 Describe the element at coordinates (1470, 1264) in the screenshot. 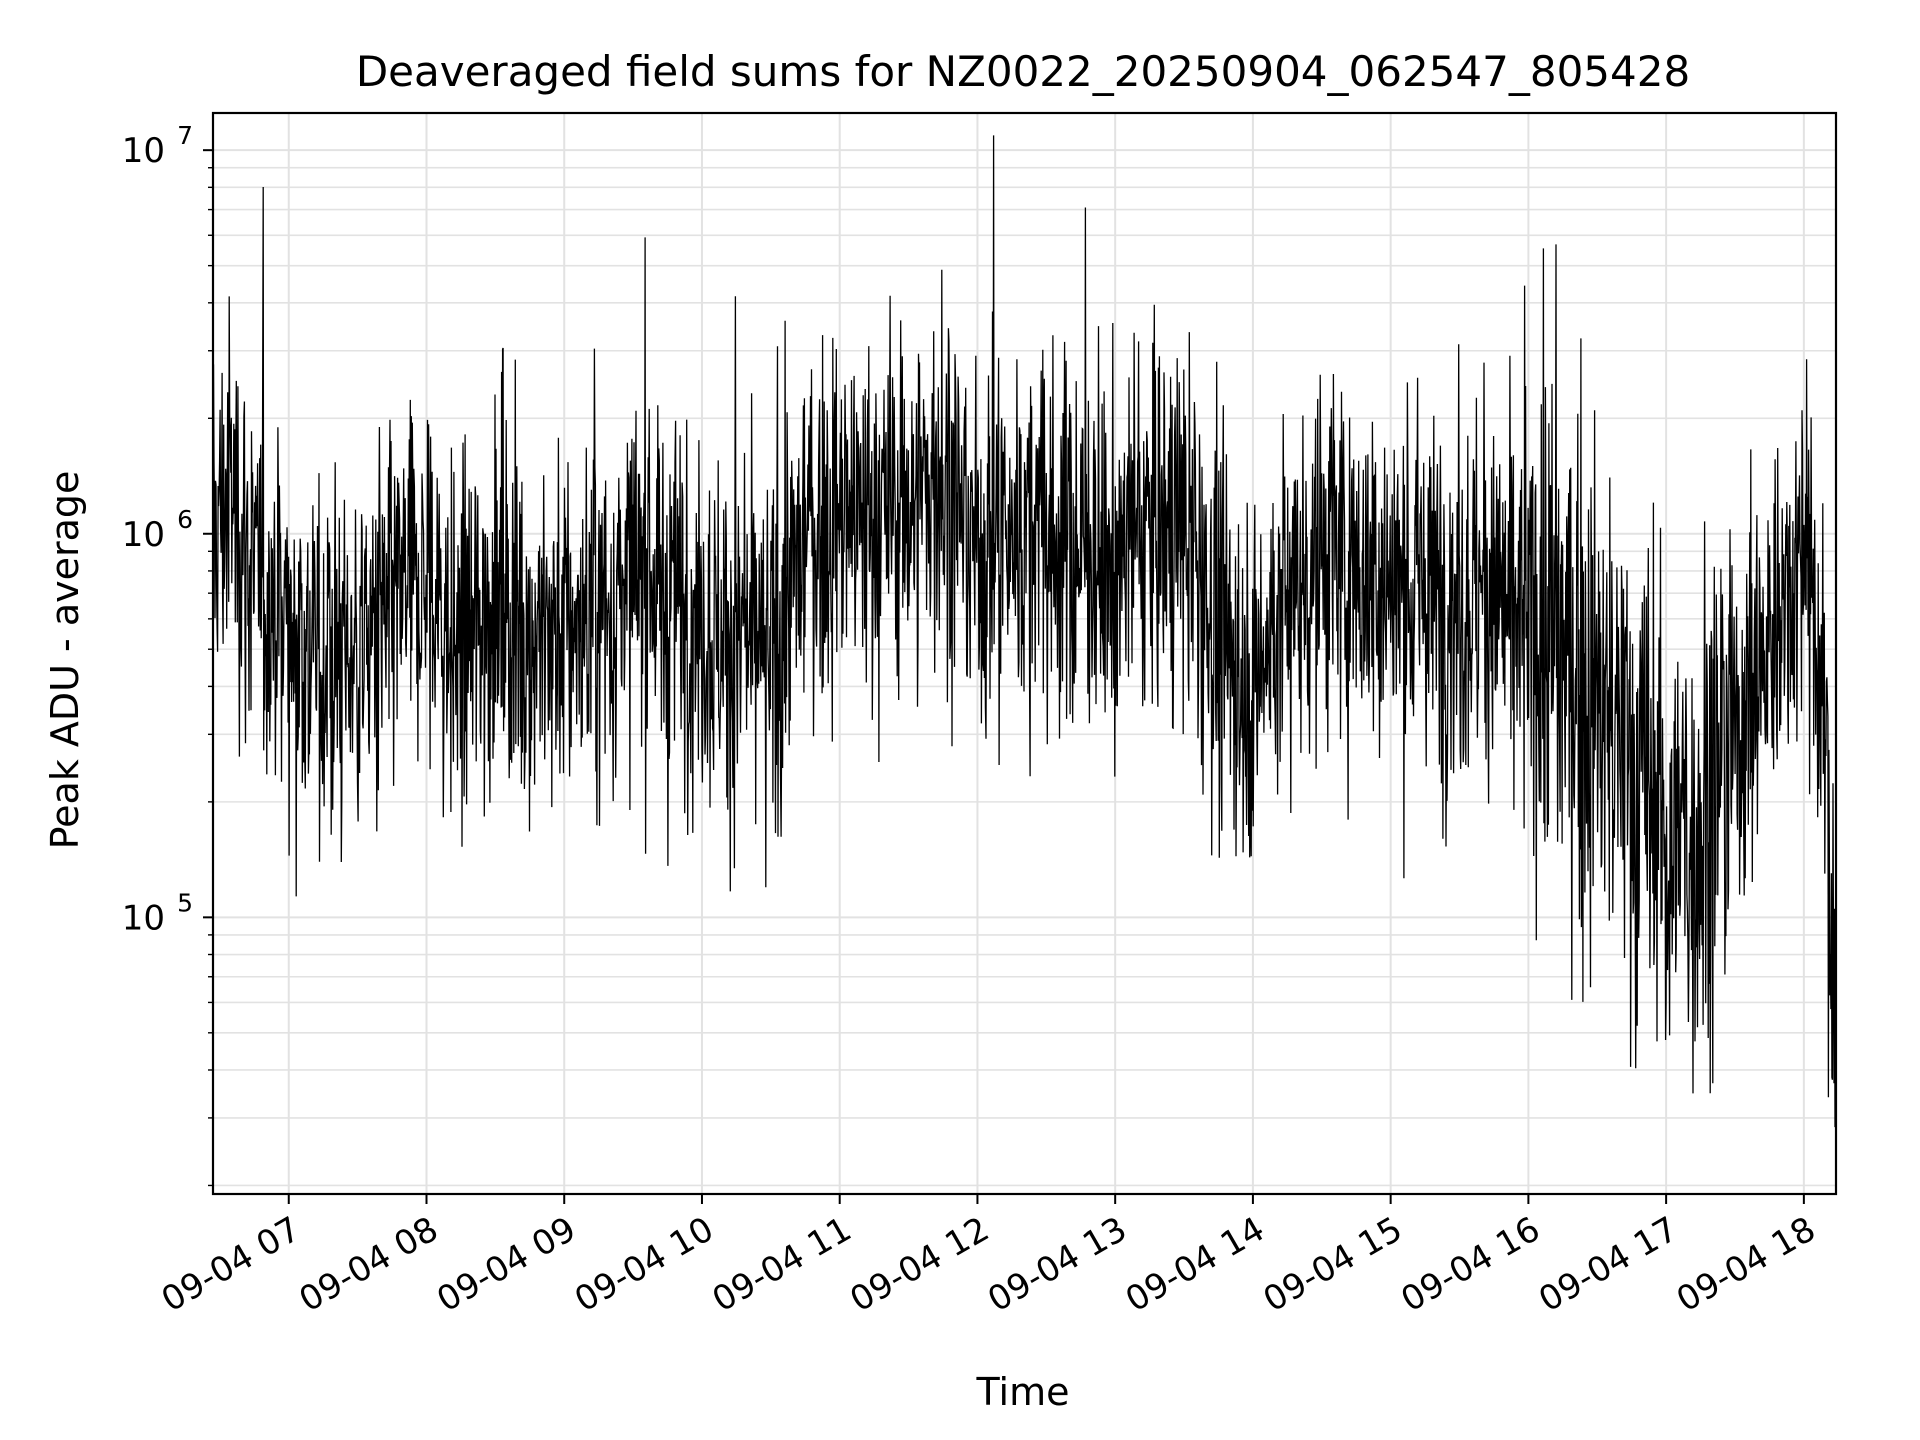

I see `x-tick-label: 09-04 16` at that location.